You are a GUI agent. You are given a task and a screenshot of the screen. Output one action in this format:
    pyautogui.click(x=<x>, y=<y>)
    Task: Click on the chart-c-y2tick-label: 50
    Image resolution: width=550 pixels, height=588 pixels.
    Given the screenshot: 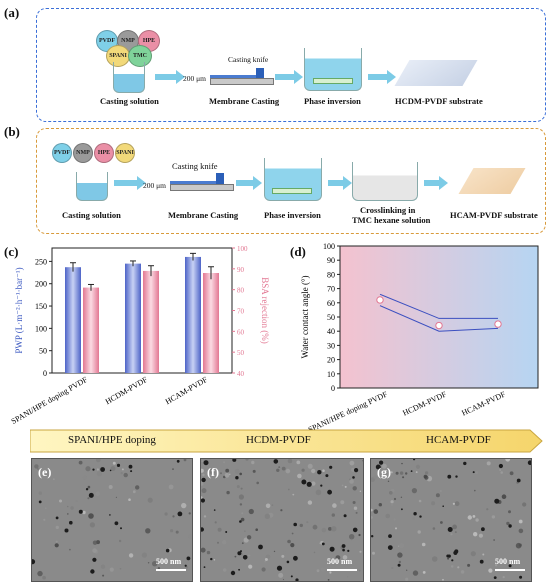 What is the action you would take?
    pyautogui.click(x=241, y=353)
    